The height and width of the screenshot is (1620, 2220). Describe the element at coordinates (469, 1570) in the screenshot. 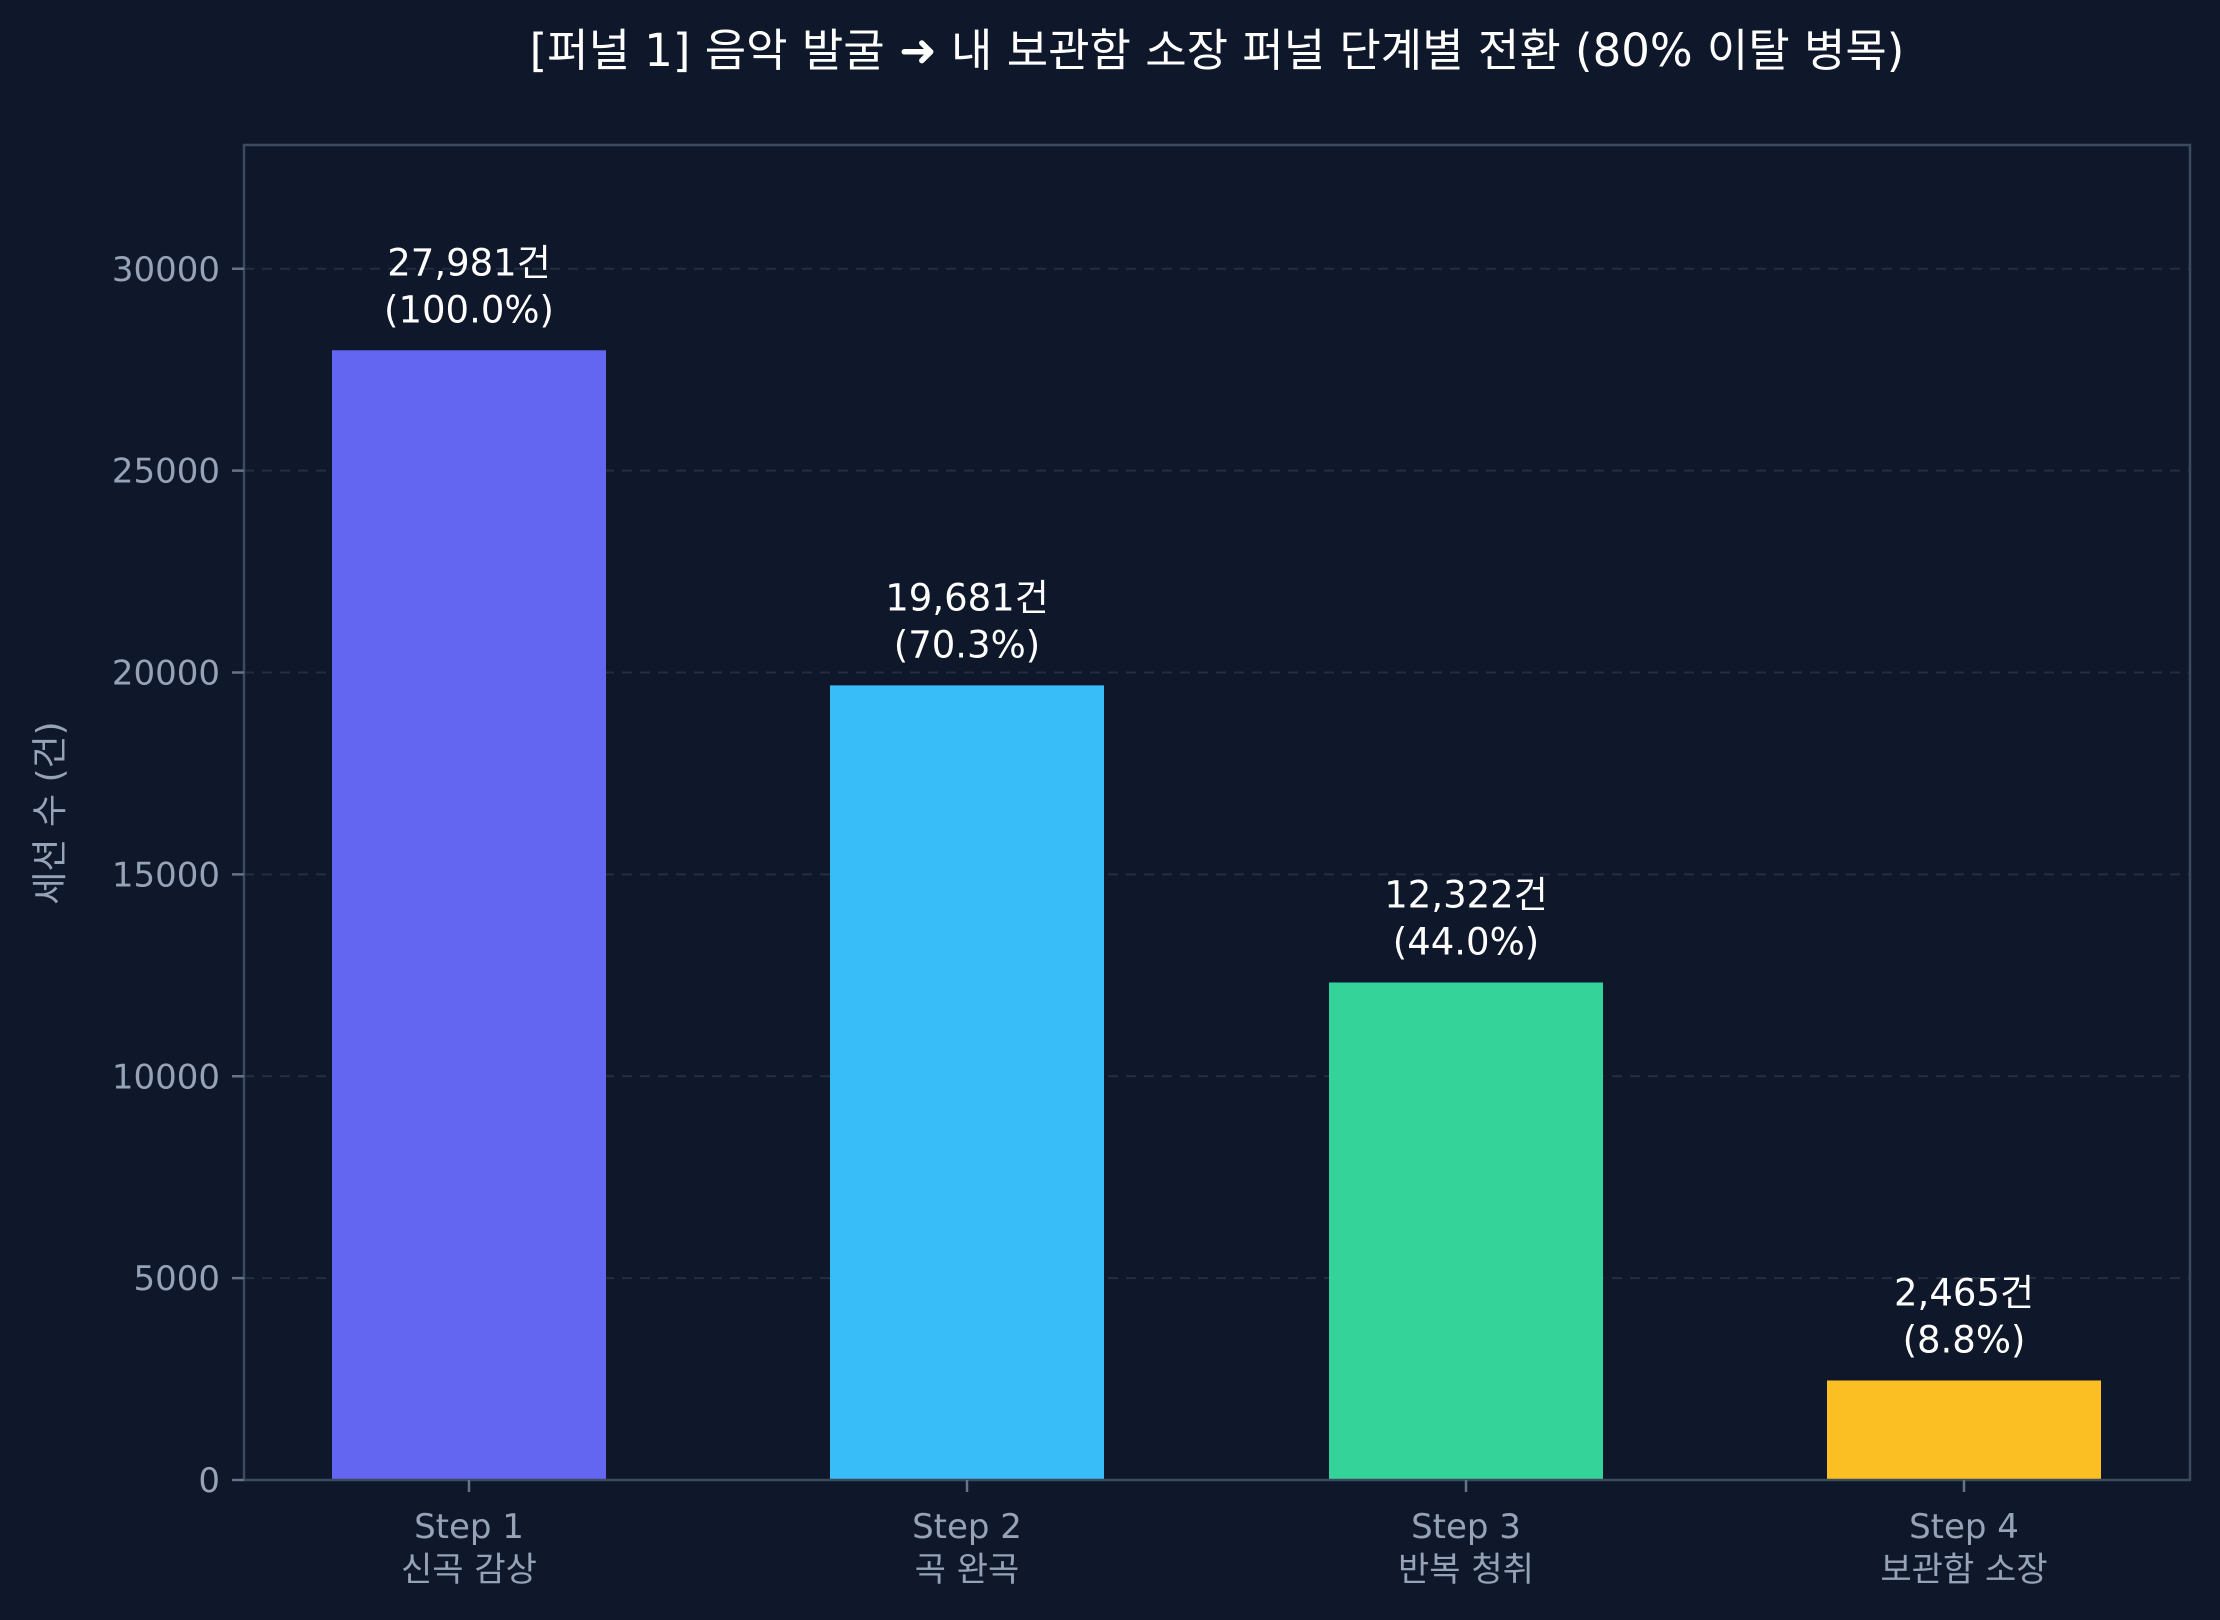

I see `x-tick-label-name: 신곡 감상` at that location.